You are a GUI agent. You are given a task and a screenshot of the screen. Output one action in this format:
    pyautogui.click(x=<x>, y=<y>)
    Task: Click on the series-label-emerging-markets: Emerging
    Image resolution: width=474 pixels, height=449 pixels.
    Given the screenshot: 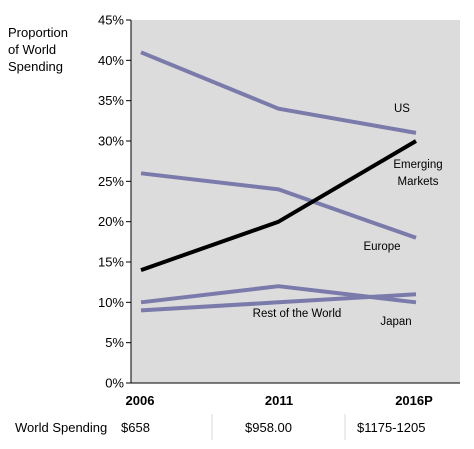 What is the action you would take?
    pyautogui.click(x=417, y=165)
    